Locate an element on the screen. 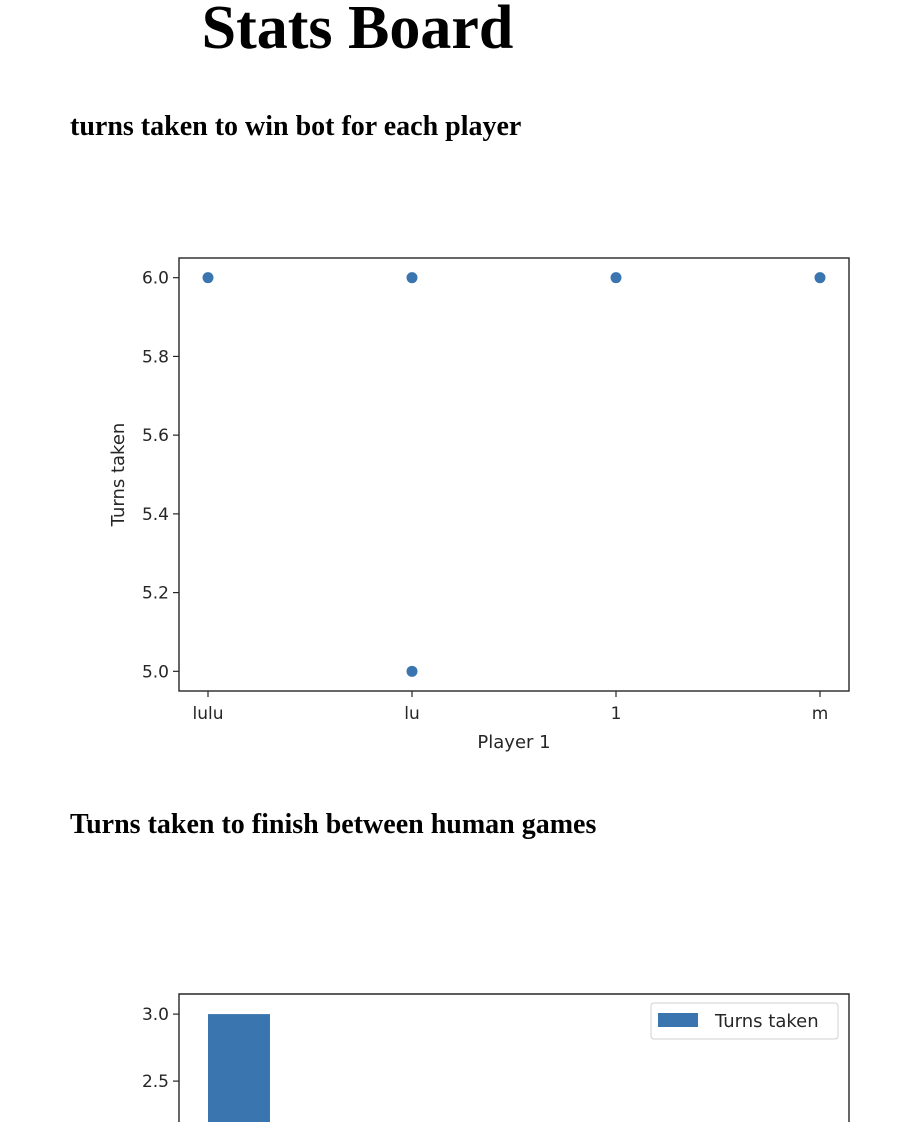  legend-box is located at coordinates (744, 1021).